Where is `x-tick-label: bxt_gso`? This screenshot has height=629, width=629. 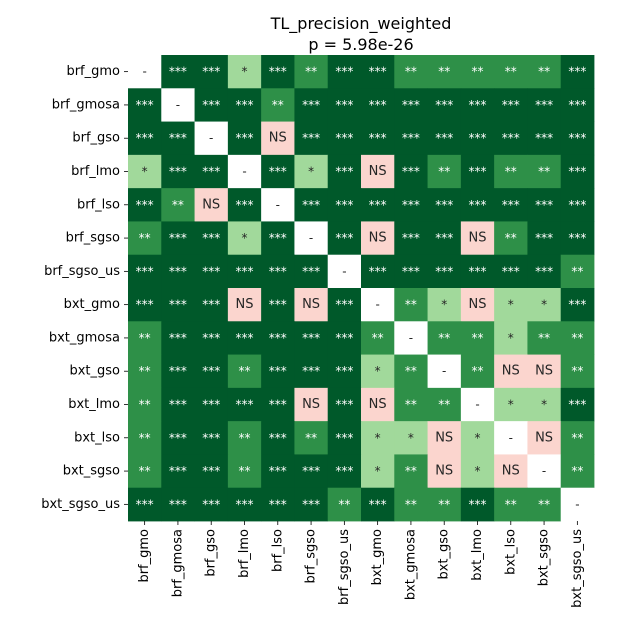
x-tick-label: bxt_gso is located at coordinates (444, 554).